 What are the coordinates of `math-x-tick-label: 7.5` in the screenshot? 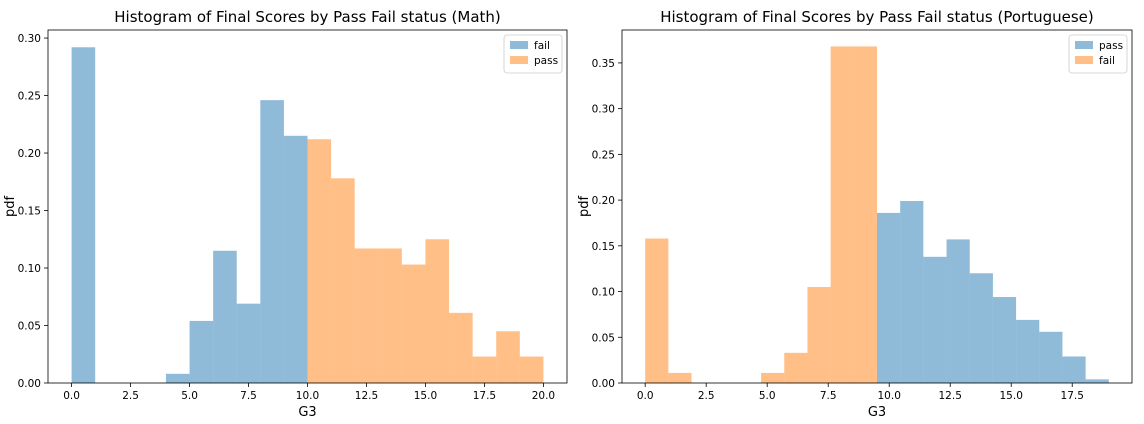 It's located at (248, 396).